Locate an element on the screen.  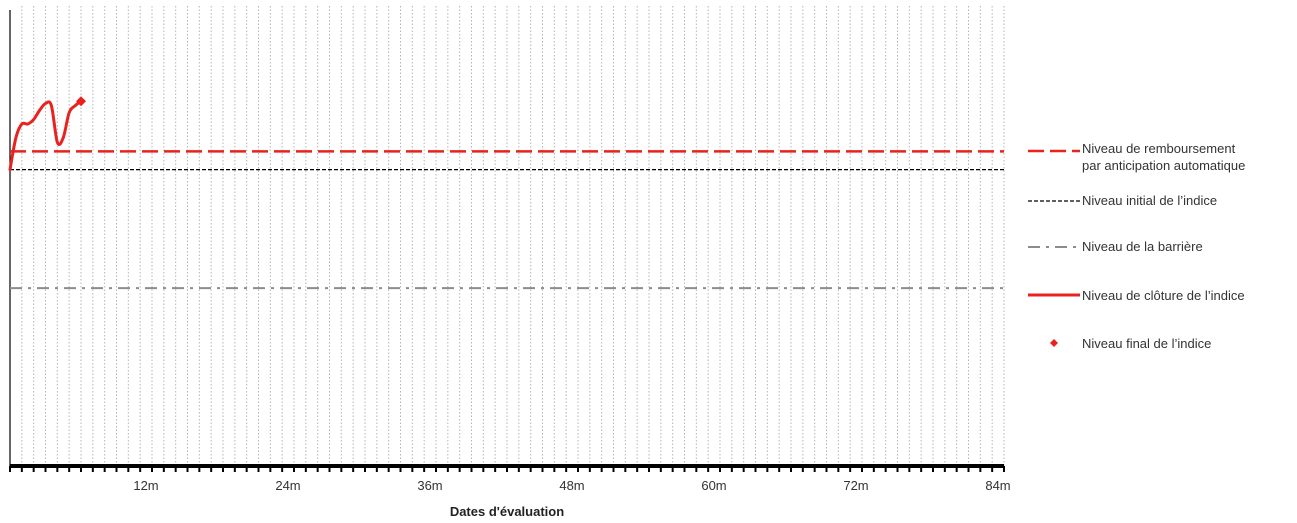
legend-swatch-dash-dot is located at coordinates (1054, 247).